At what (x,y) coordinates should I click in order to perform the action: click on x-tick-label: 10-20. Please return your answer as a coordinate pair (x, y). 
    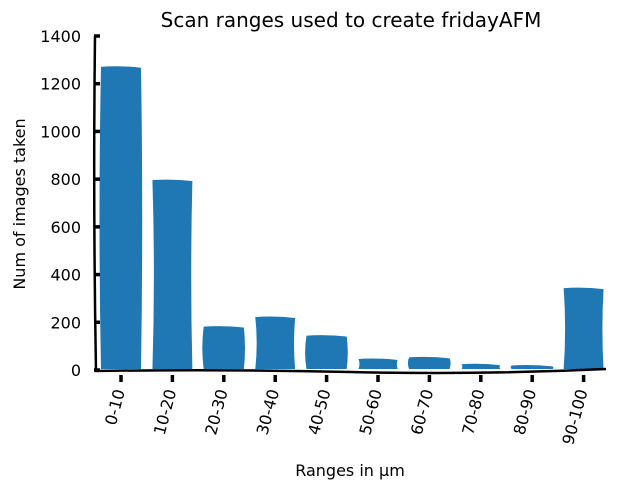
    Looking at the image, I should click on (165, 412).